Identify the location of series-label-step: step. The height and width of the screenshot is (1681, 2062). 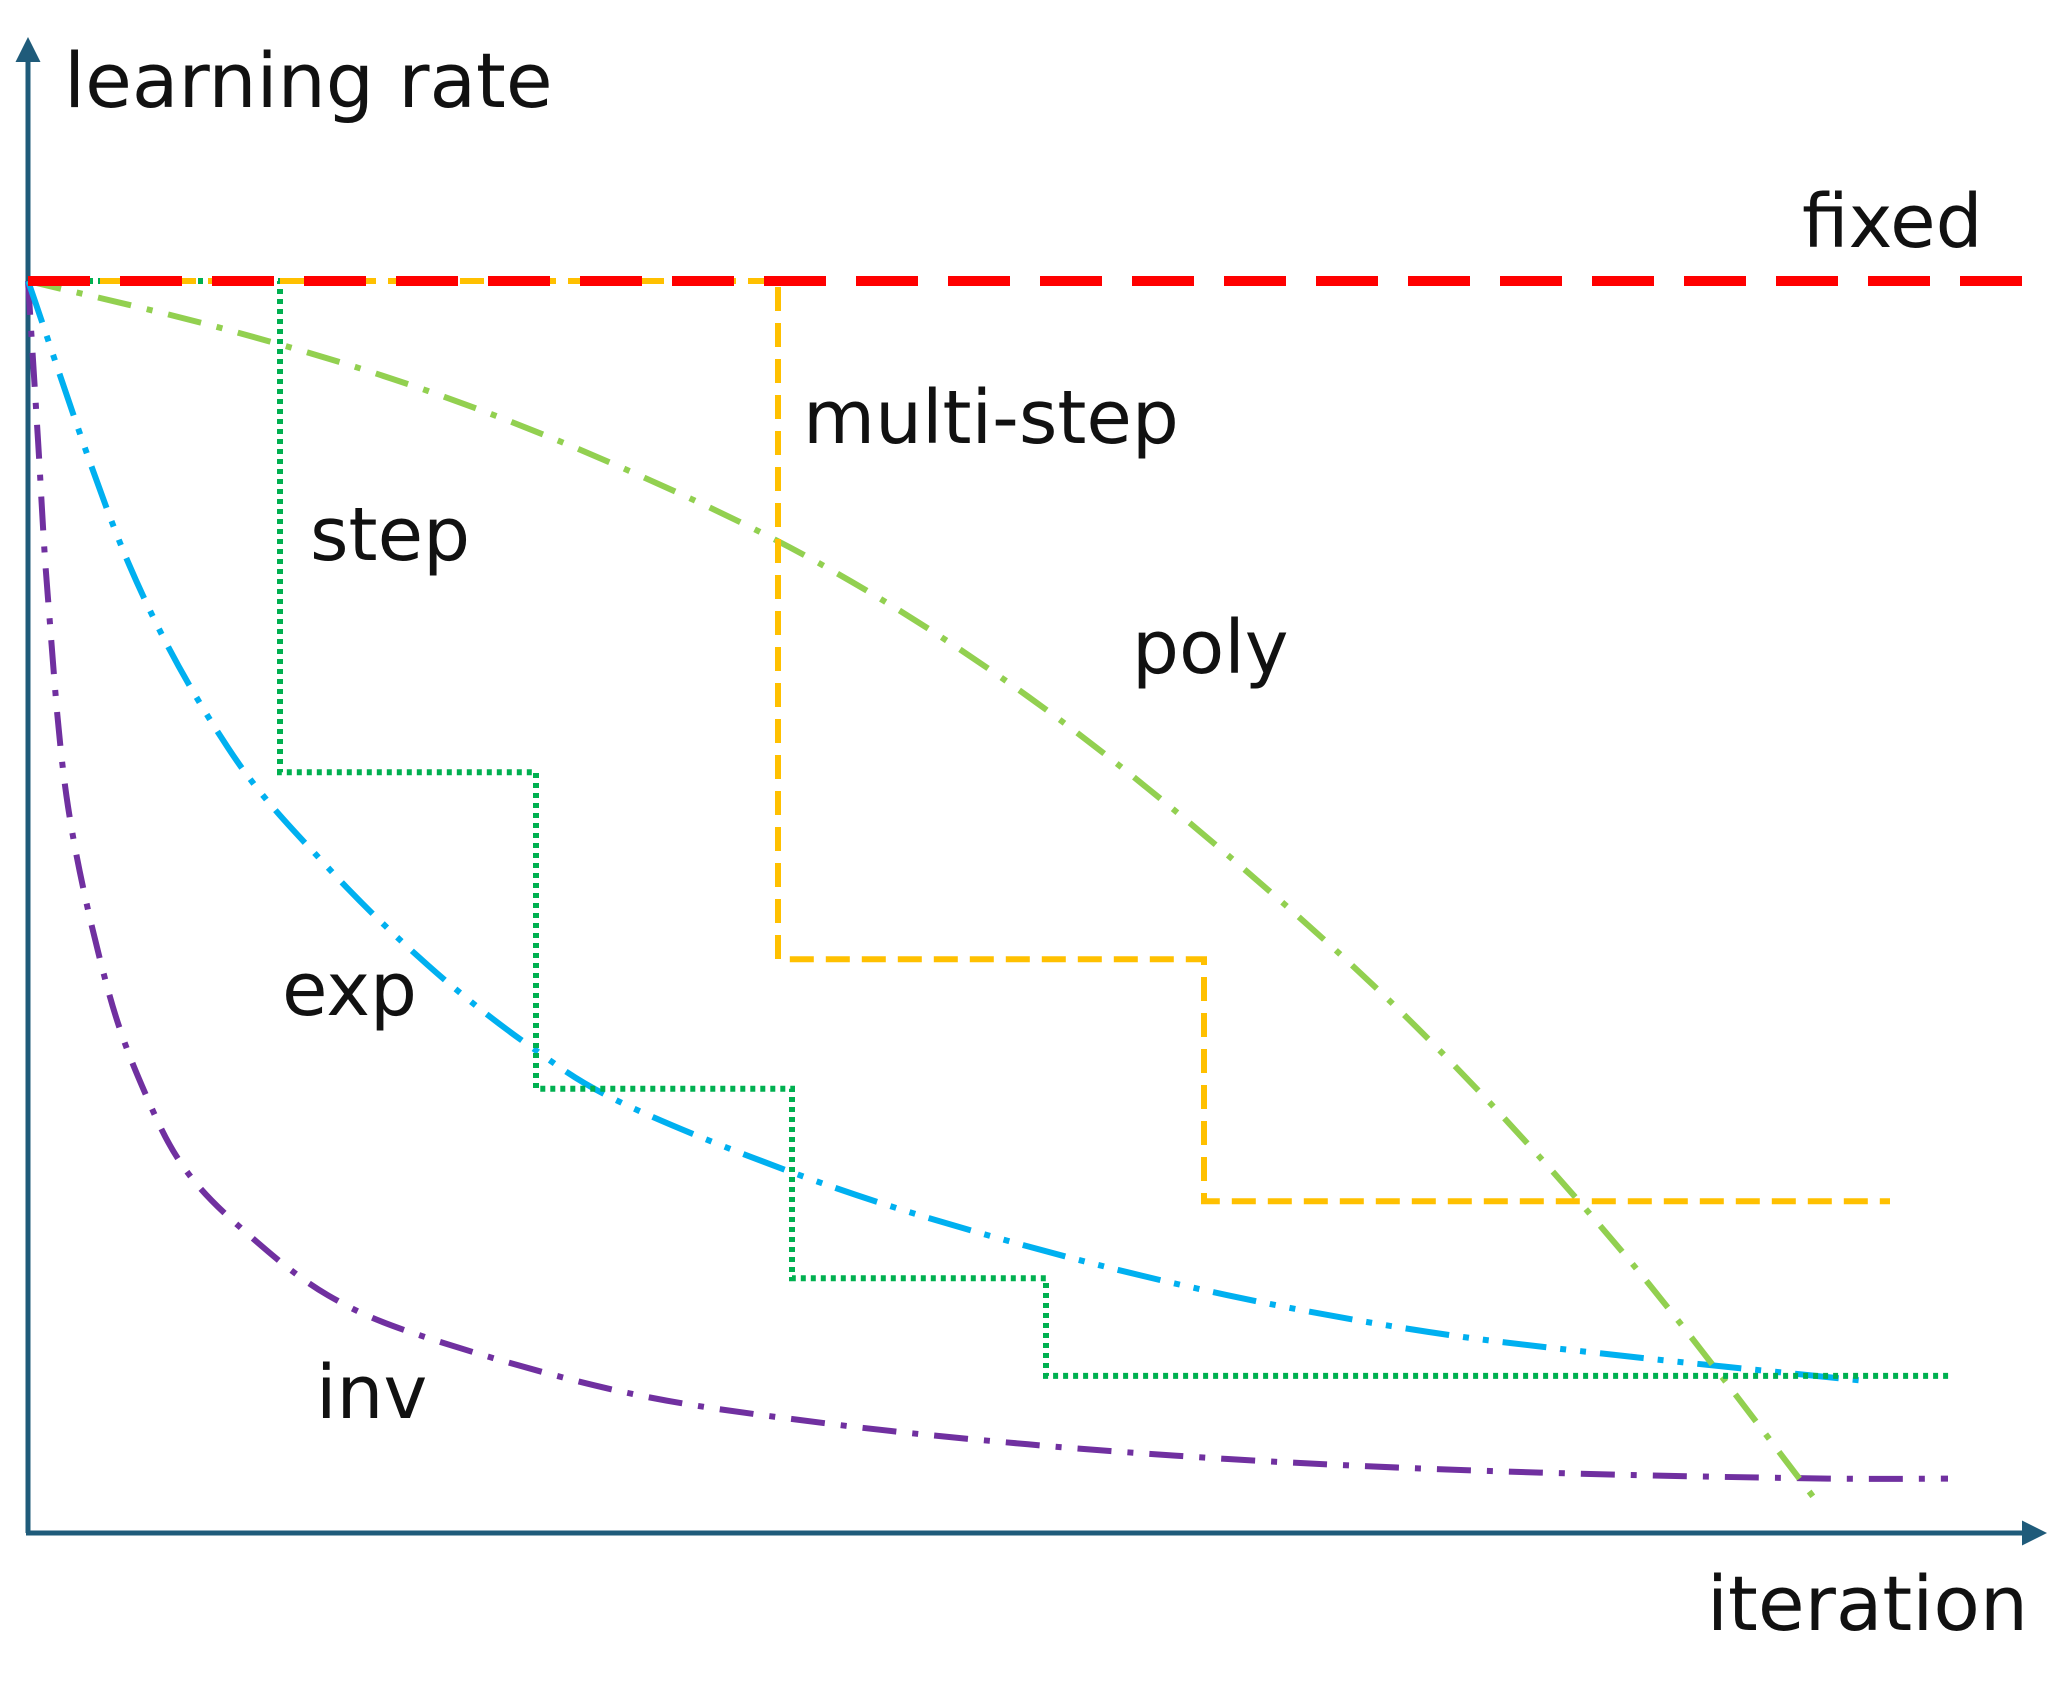
(390, 535).